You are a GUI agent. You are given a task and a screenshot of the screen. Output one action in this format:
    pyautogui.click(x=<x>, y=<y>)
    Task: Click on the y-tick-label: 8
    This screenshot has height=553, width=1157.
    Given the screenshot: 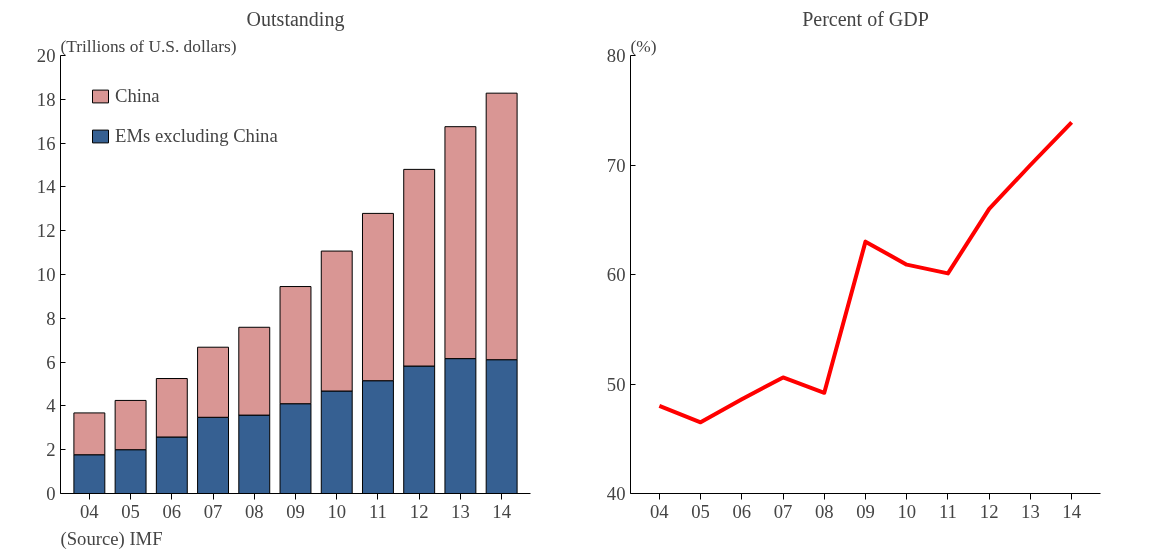 What is the action you would take?
    pyautogui.click(x=51, y=318)
    